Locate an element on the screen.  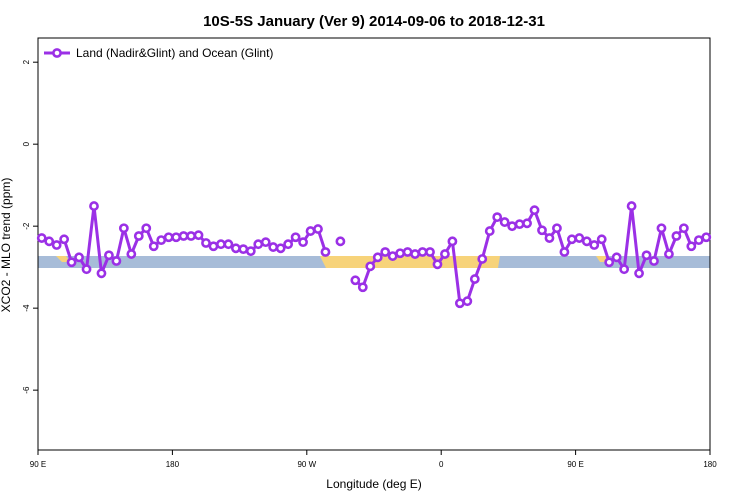
y-tick-label: -4 is located at coordinates (26, 308).